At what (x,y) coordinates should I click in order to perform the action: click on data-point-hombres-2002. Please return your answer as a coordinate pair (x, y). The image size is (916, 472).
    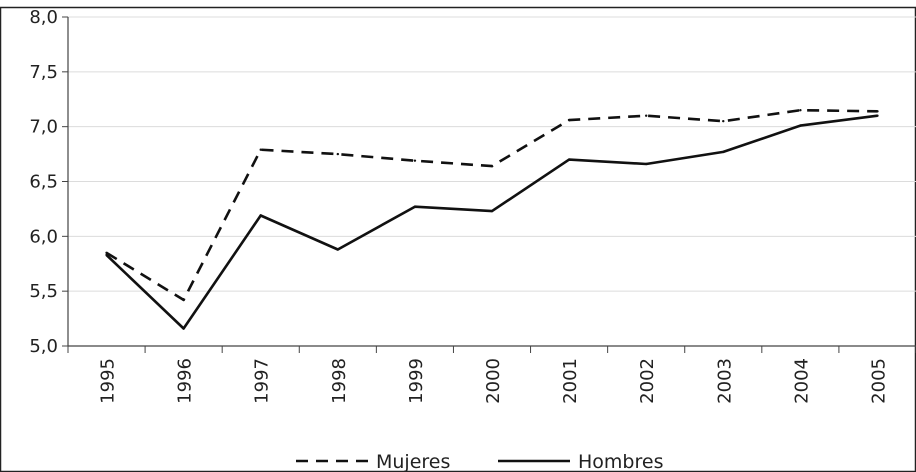
    Looking at the image, I should click on (646, 164).